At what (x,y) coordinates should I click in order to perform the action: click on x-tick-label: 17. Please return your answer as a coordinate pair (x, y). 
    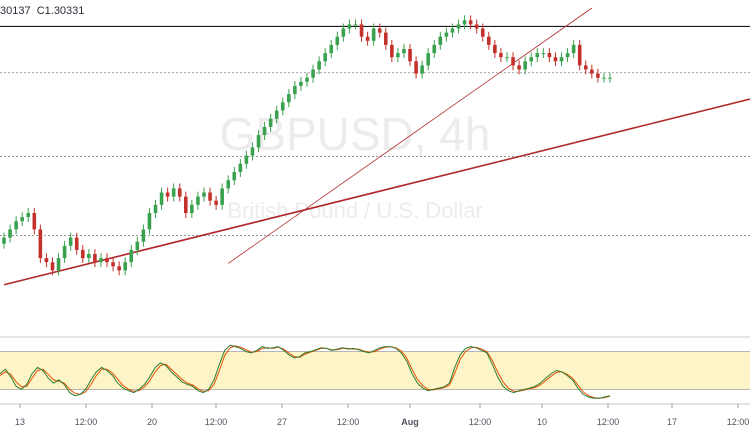
    Looking at the image, I should click on (672, 422).